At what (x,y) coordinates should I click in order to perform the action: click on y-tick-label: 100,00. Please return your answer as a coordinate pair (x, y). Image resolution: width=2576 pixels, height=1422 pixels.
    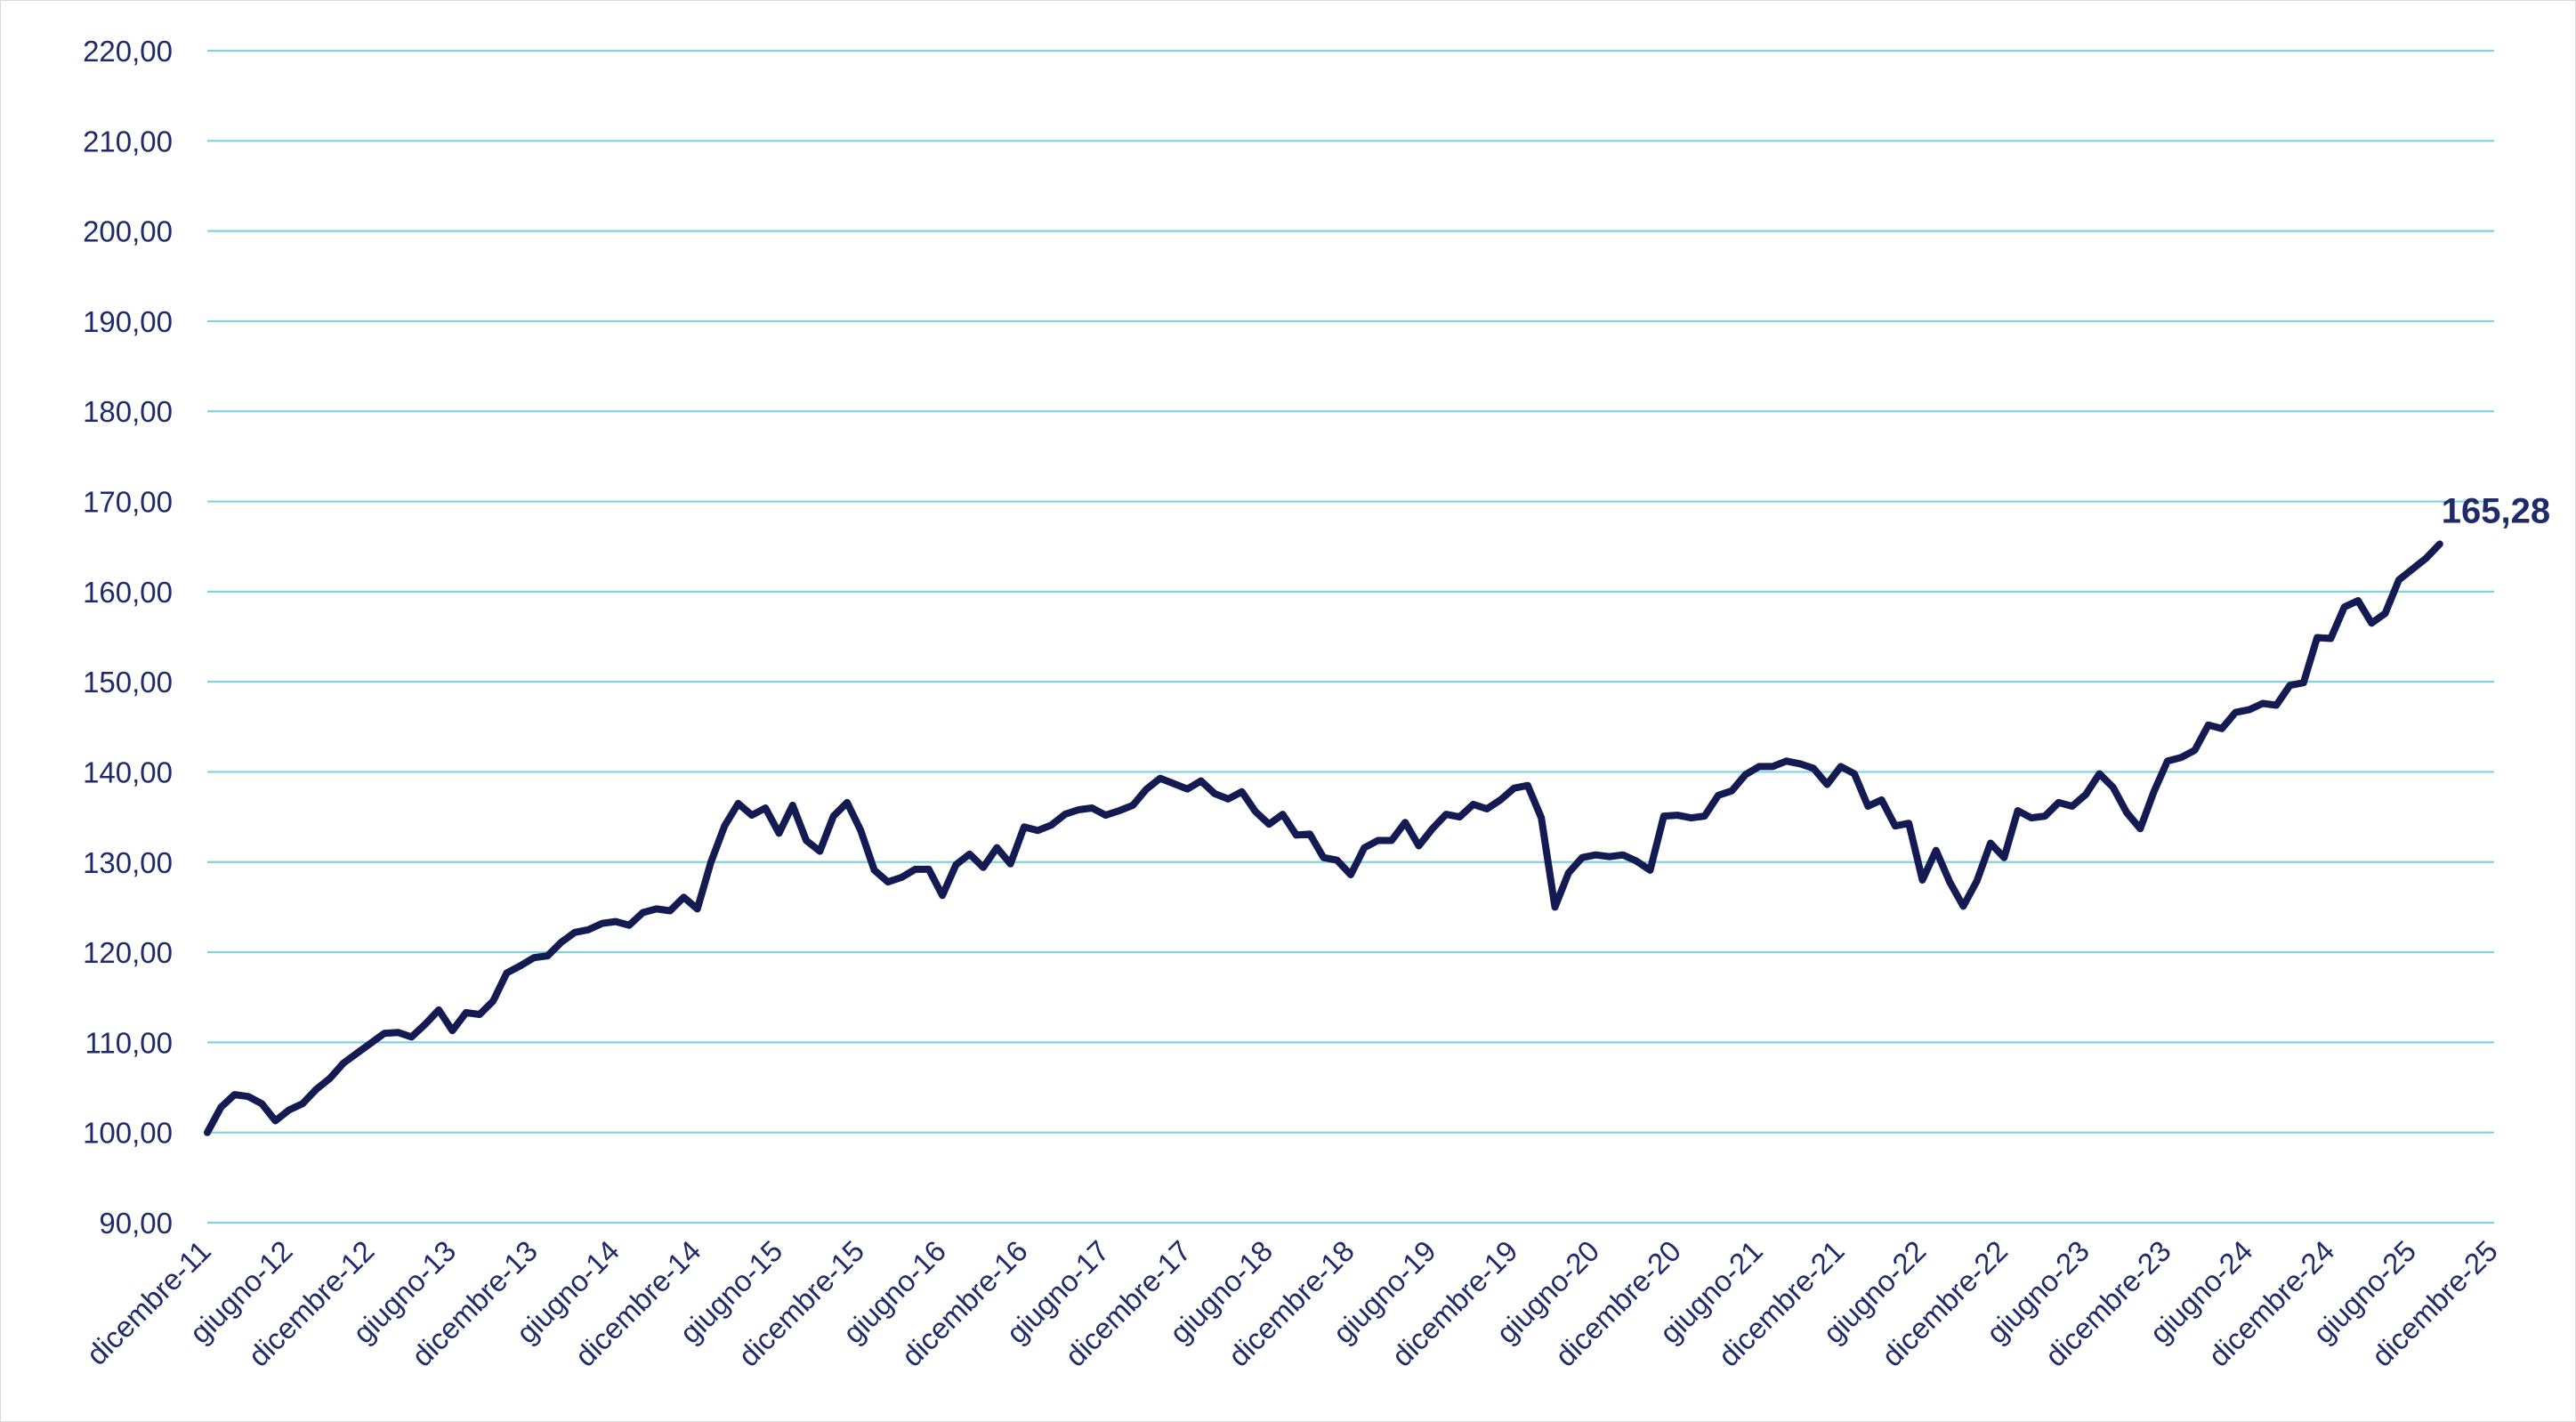
    Looking at the image, I should click on (128, 1133).